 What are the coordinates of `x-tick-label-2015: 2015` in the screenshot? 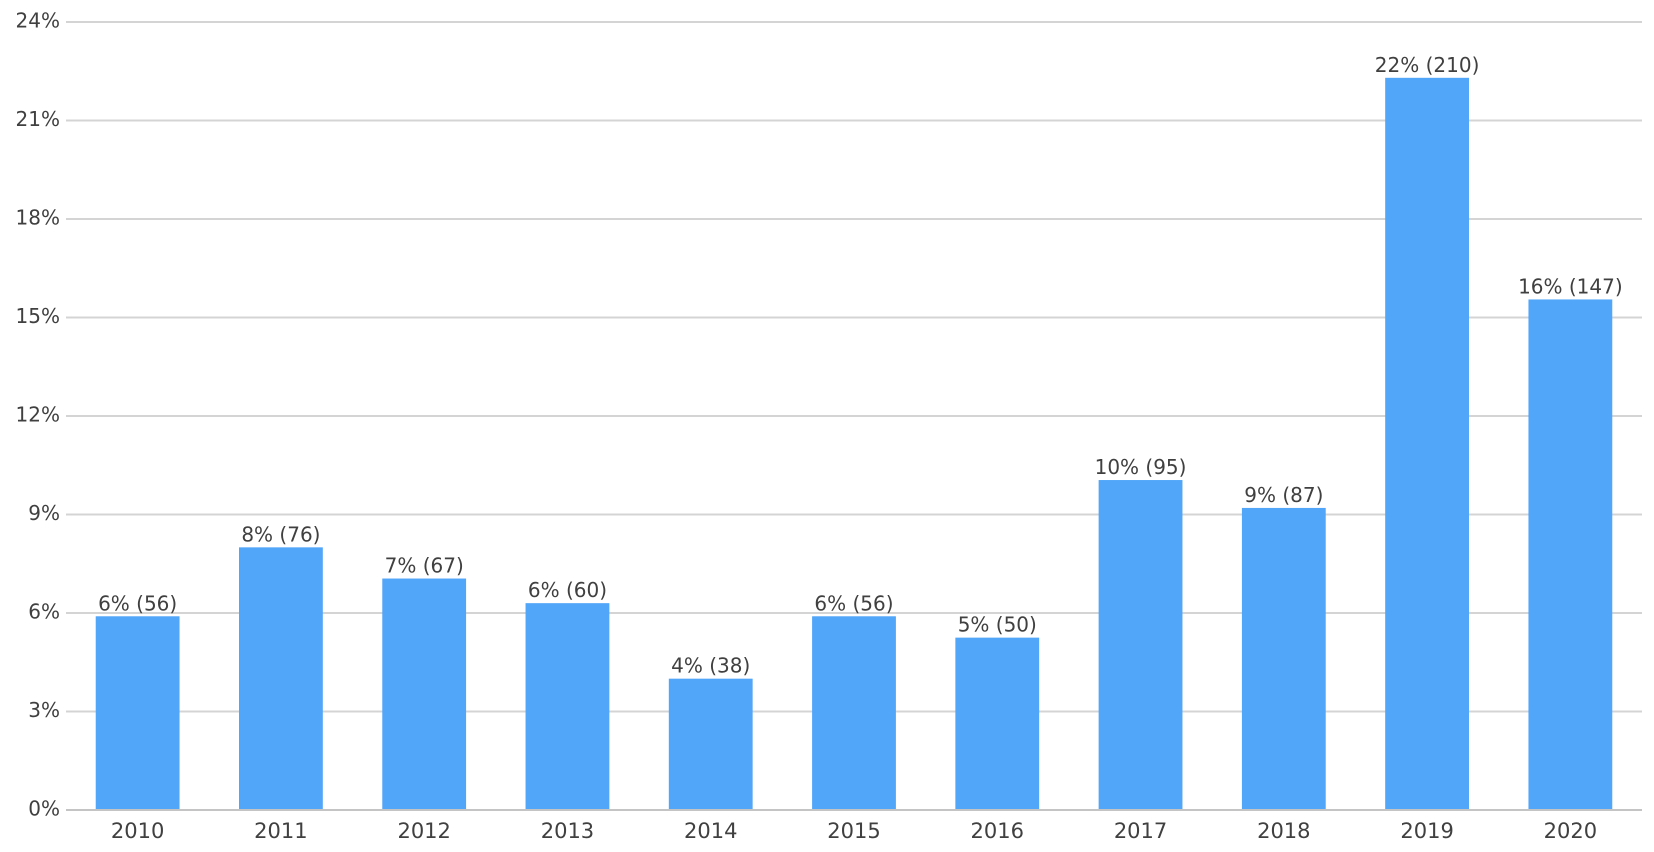 It's located at (853, 831).